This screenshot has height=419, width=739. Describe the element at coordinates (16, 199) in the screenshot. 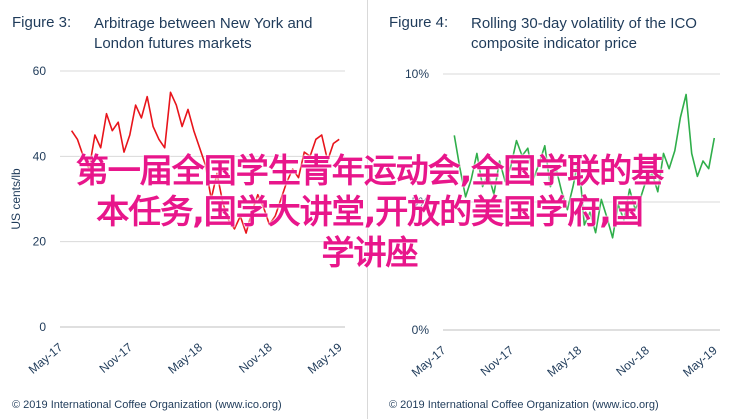

I see `figure-3-y-axis-label: US cents/lb` at that location.